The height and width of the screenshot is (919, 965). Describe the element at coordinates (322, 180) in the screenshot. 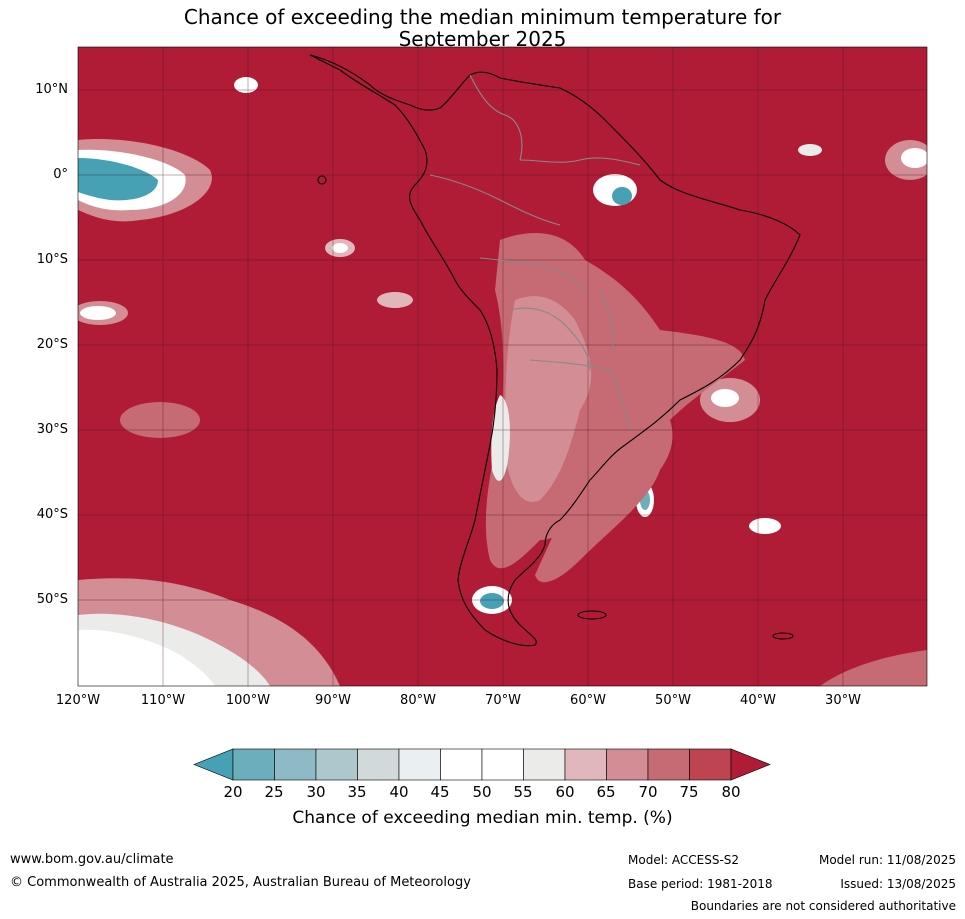

I see `galapagos` at that location.